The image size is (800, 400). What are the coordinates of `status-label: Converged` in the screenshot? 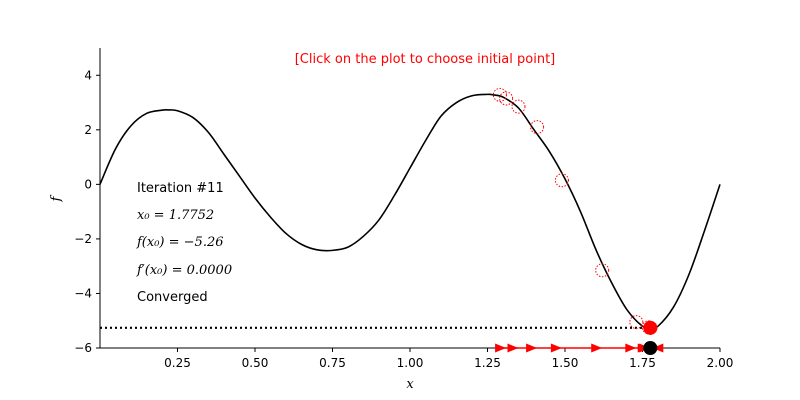 It's located at (172, 297).